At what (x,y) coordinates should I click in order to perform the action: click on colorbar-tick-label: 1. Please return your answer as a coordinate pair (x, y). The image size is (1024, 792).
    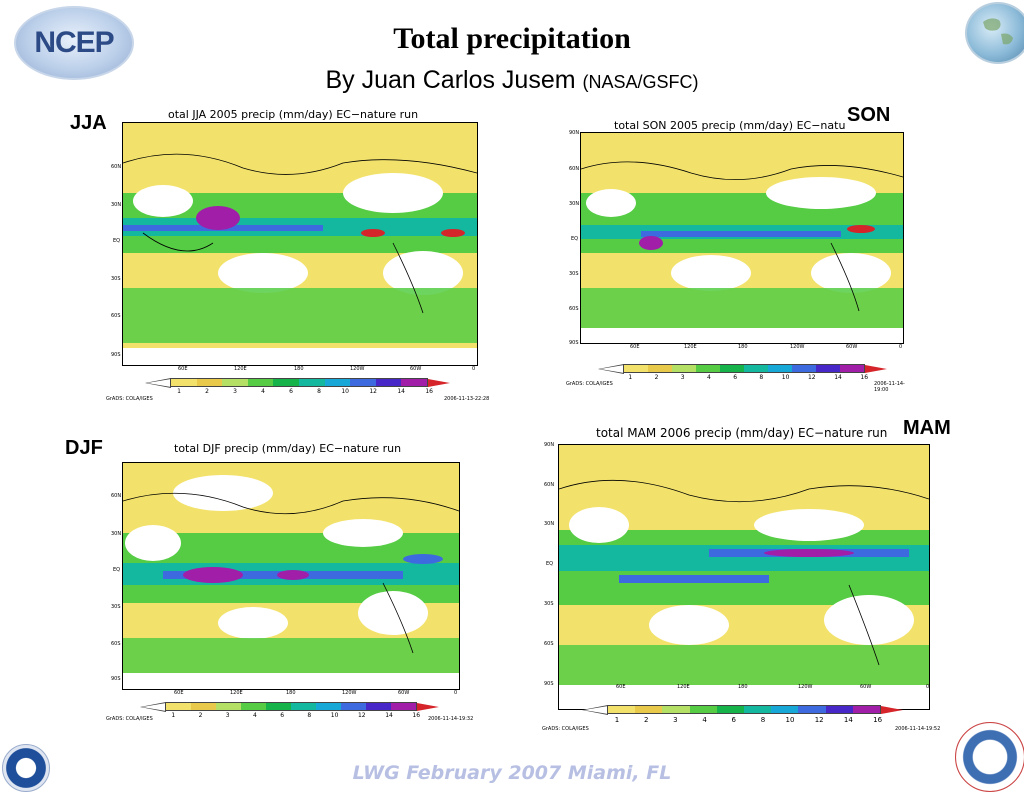
    Looking at the image, I should click on (617, 720).